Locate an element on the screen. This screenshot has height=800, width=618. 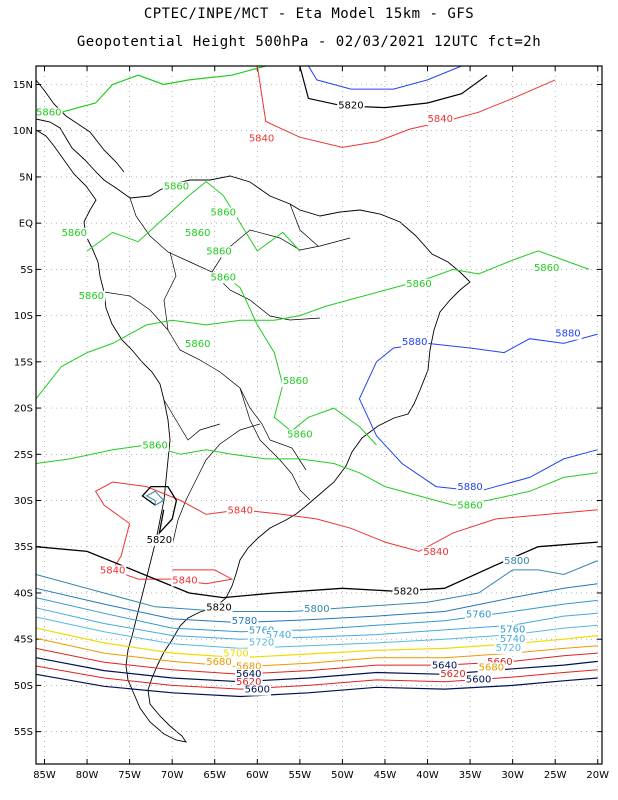
contour-label: 5780 is located at coordinates (244, 621).